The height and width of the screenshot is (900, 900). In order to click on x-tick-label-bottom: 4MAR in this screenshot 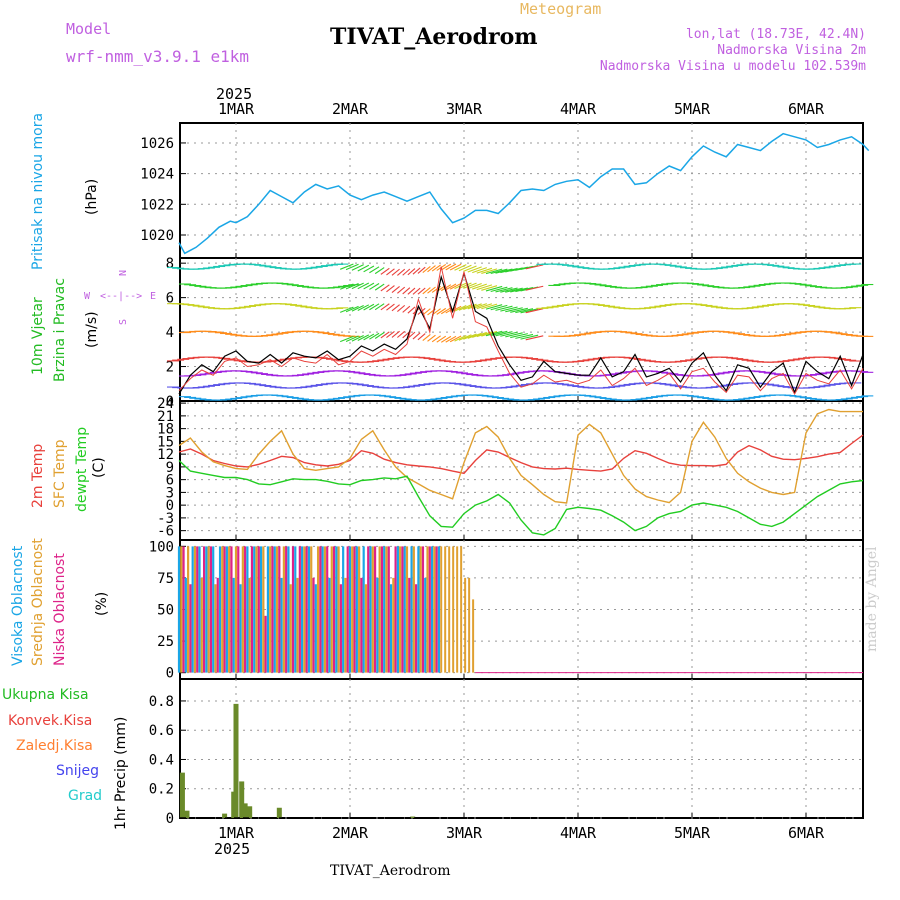, I will do `click(578, 833)`.